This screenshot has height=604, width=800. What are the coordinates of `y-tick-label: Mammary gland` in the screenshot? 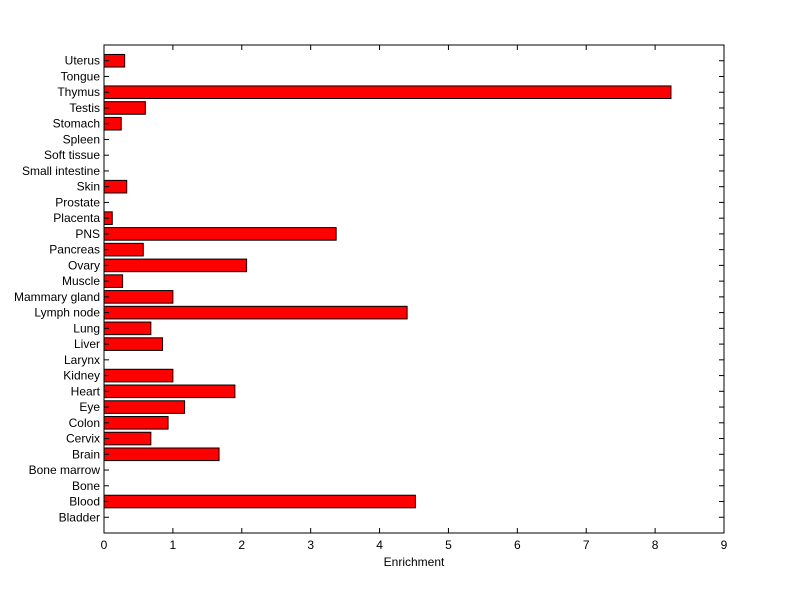 It's located at (57, 297).